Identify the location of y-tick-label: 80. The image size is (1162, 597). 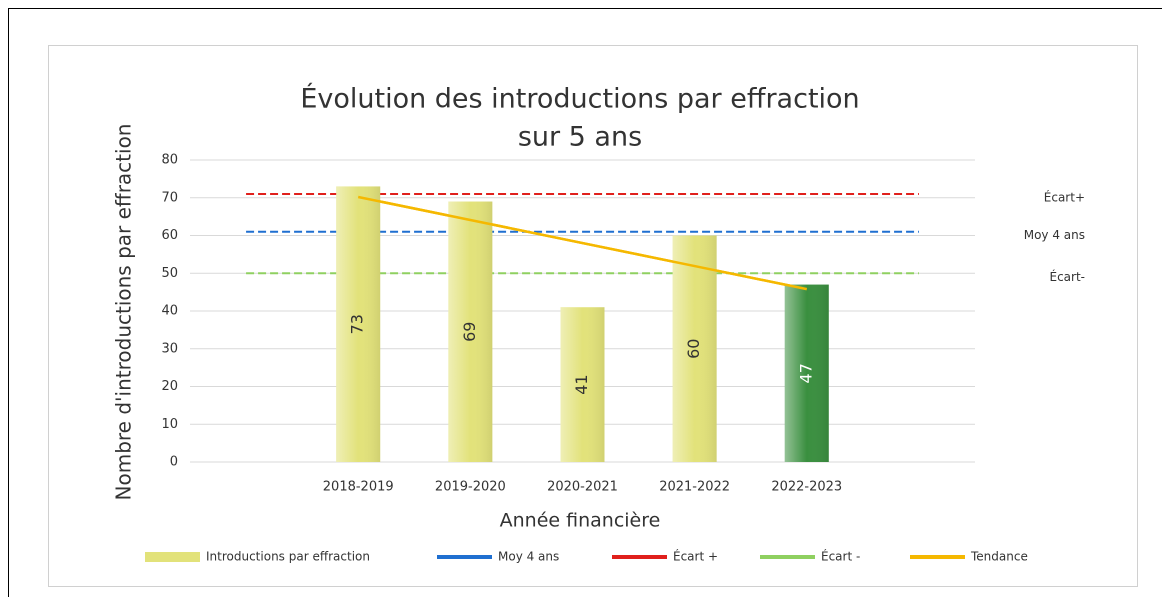
(169, 160).